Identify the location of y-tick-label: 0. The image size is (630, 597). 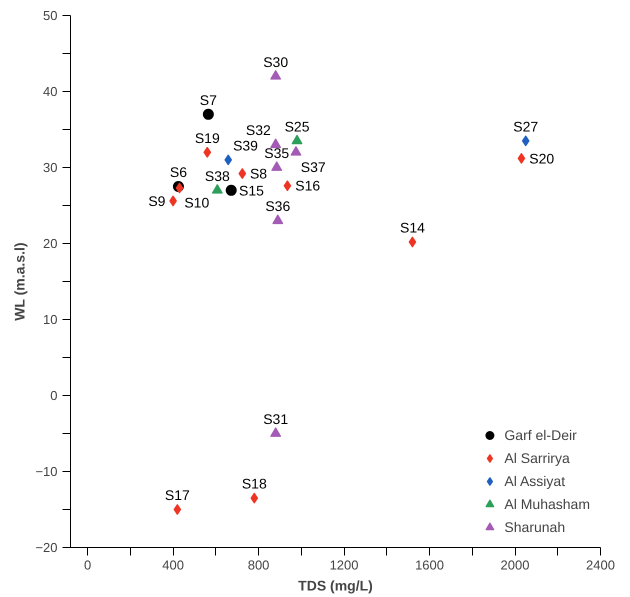
(54, 395).